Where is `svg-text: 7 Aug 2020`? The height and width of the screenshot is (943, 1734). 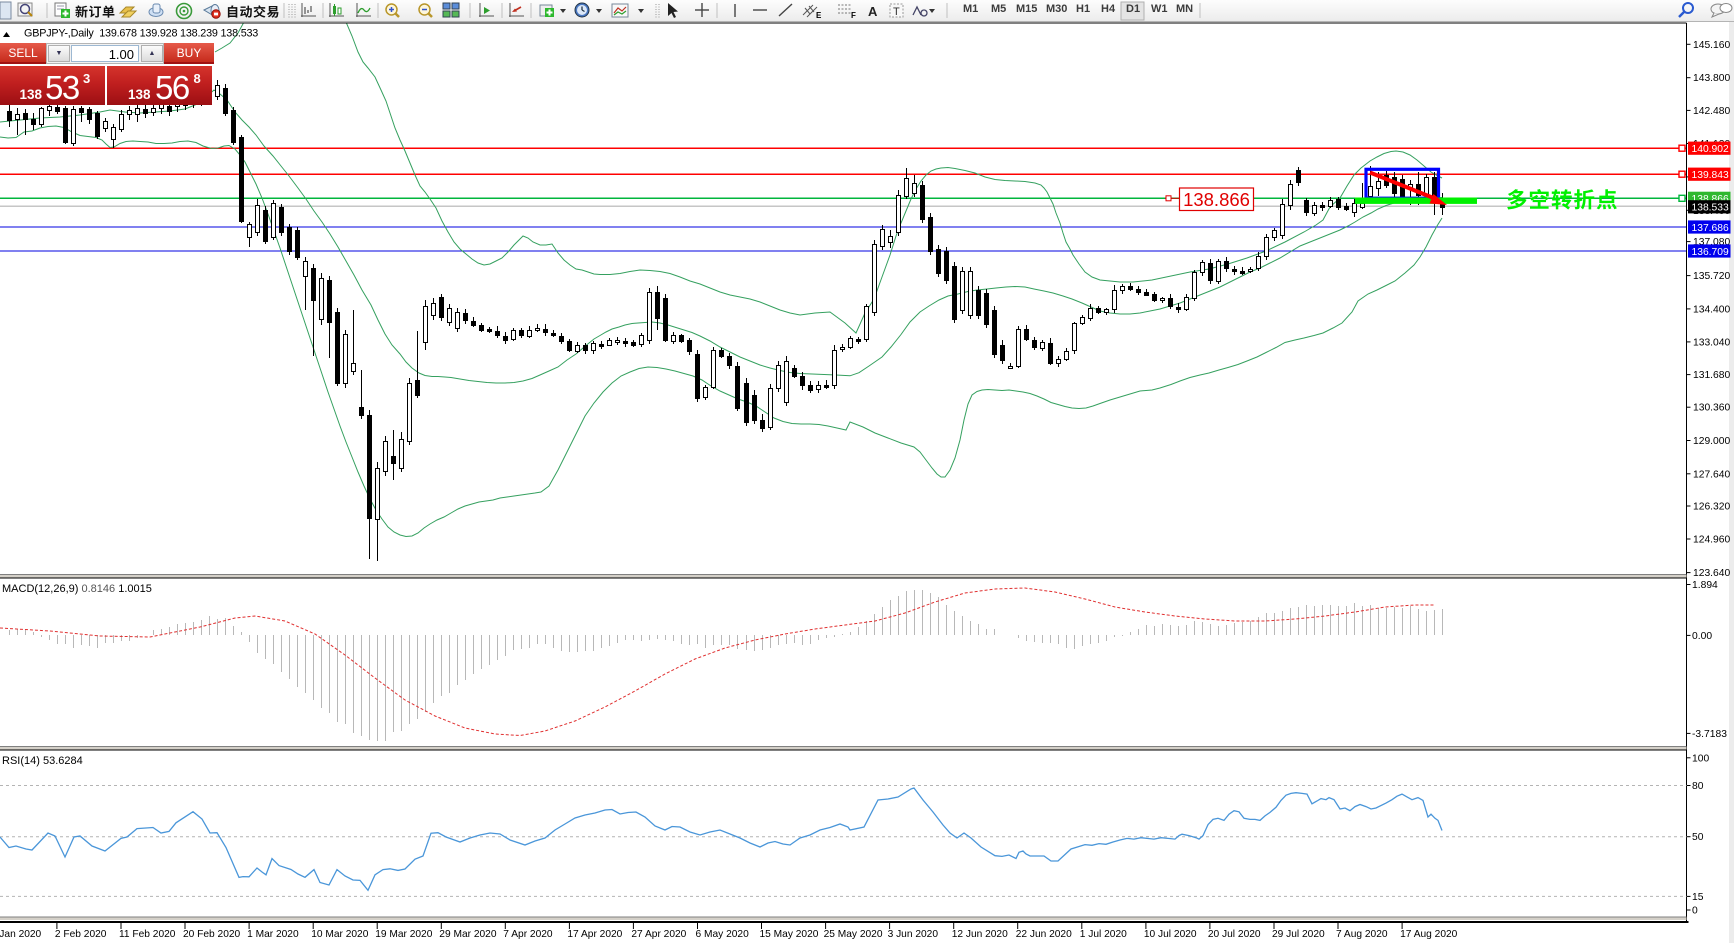
svg-text: 7 Aug 2020 is located at coordinates (1362, 934).